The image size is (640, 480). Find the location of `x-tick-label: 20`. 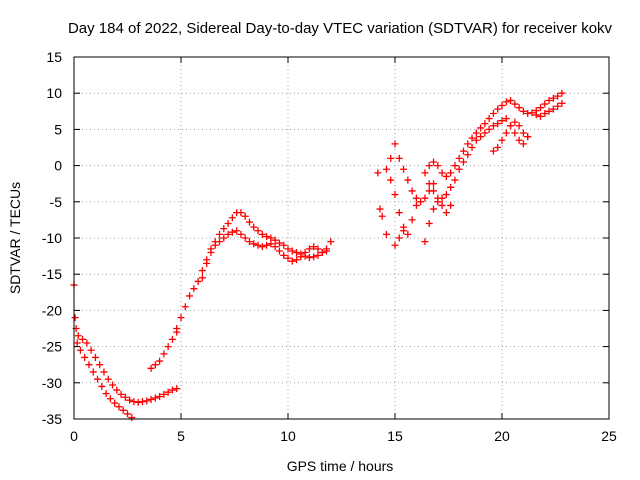

x-tick-label: 20 is located at coordinates (502, 436).